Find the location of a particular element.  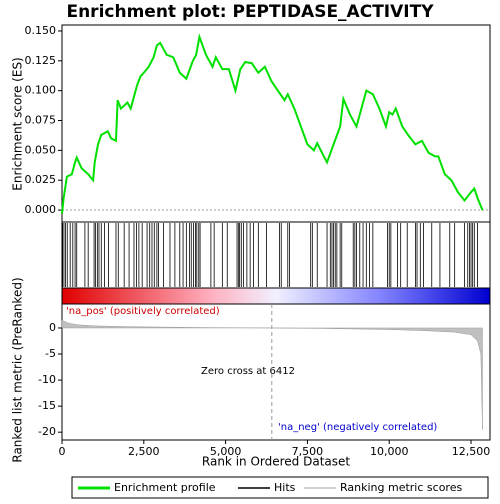

color-band is located at coordinates (276, 296).